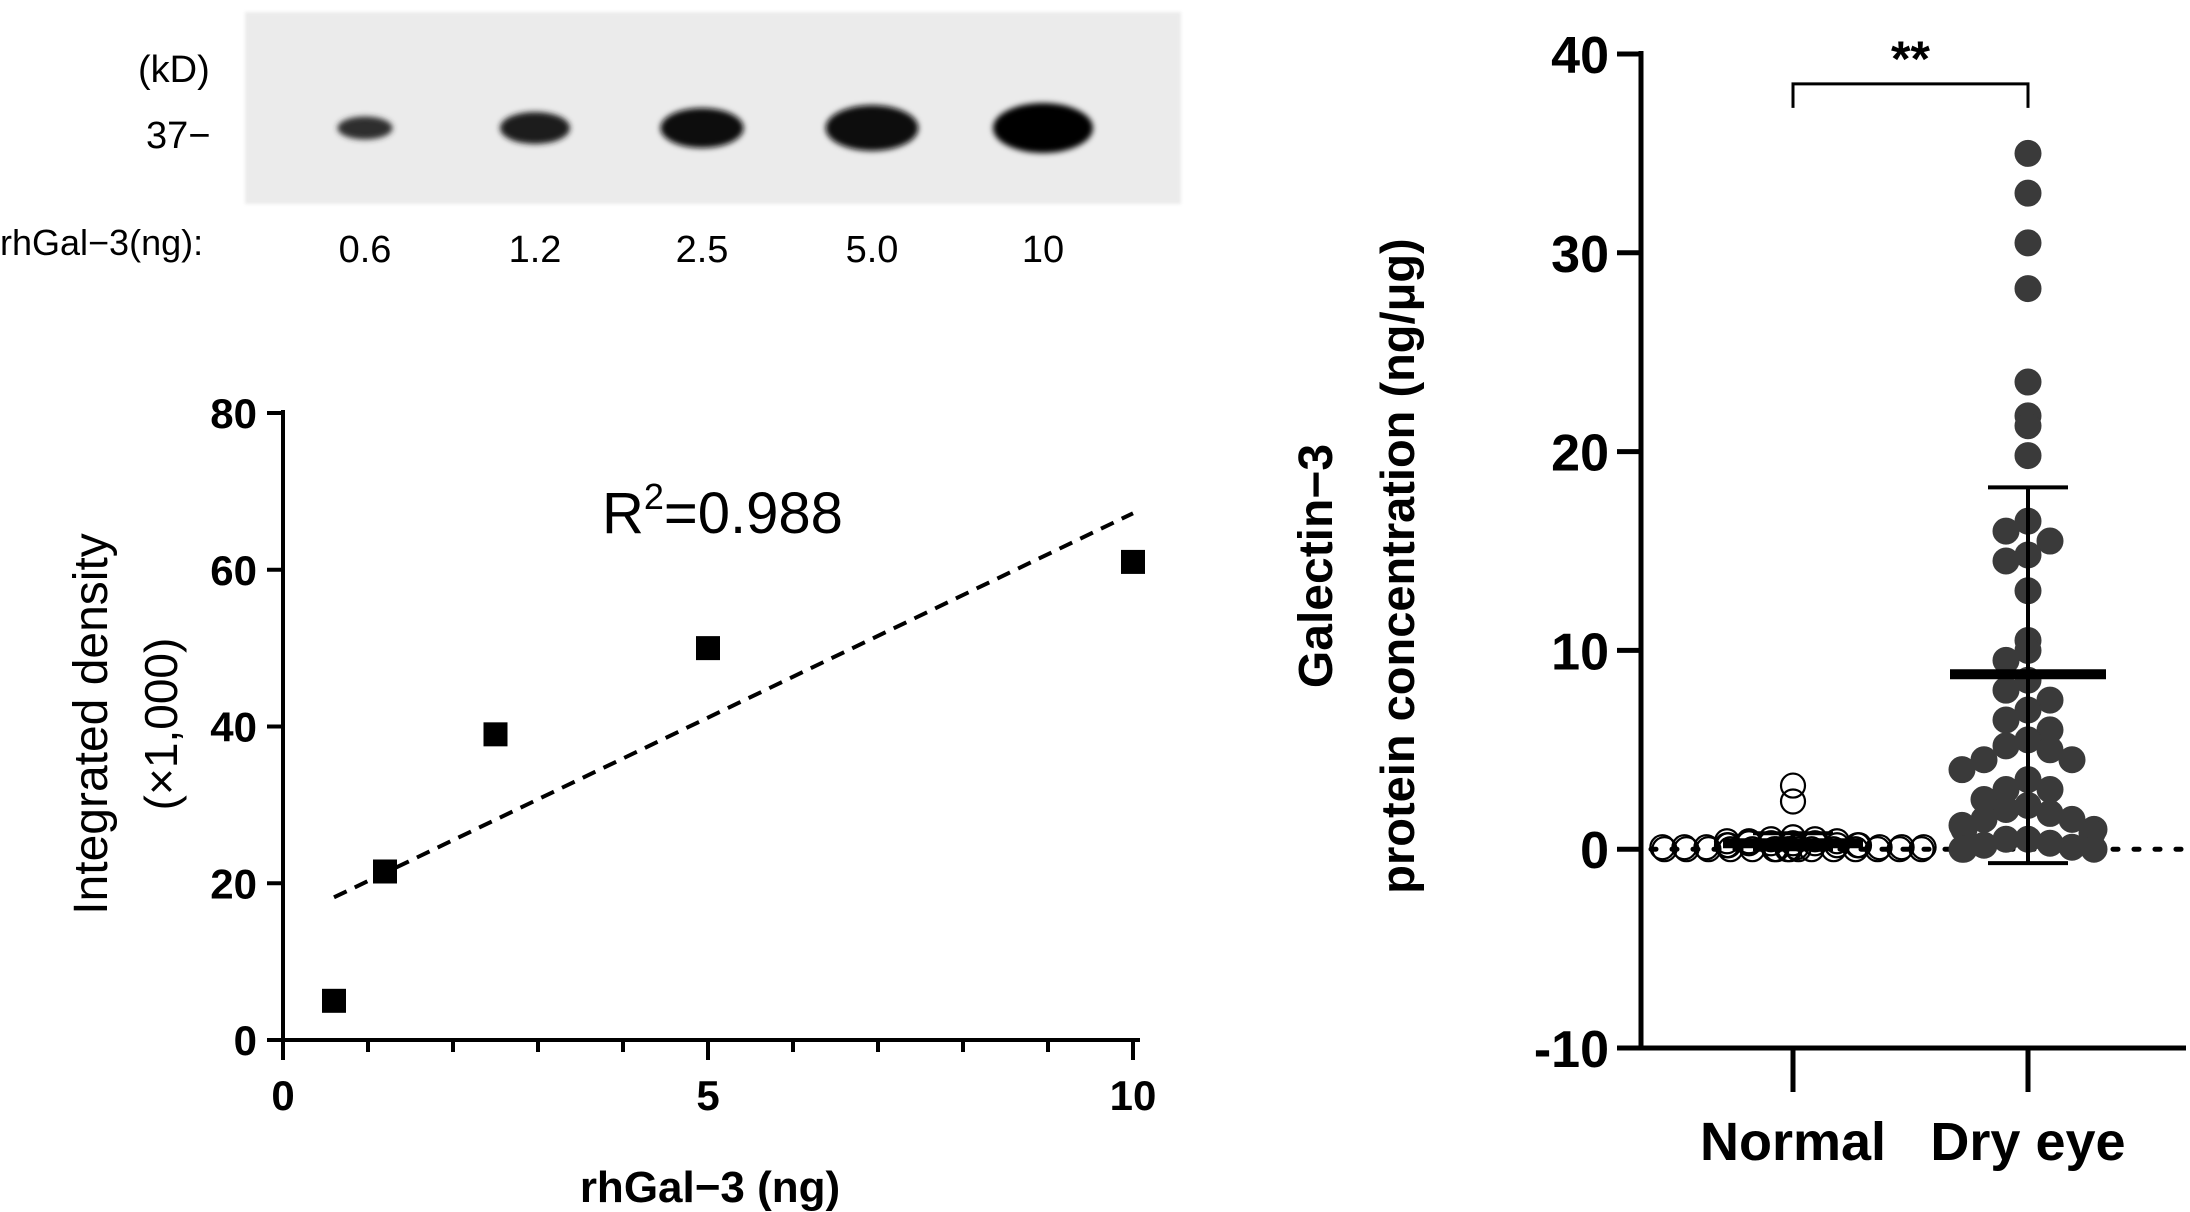 The image size is (2190, 1212). Describe the element at coordinates (733, 705) in the screenshot. I see `curve-fit-line` at that location.